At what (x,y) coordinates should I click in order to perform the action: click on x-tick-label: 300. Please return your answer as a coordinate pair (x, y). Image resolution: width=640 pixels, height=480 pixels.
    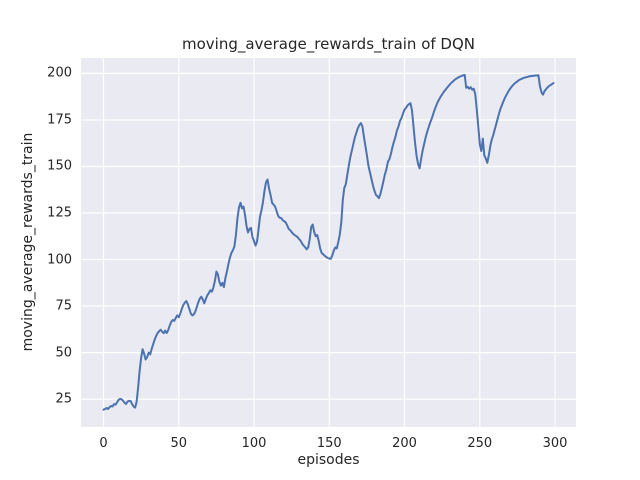
    Looking at the image, I should click on (555, 443).